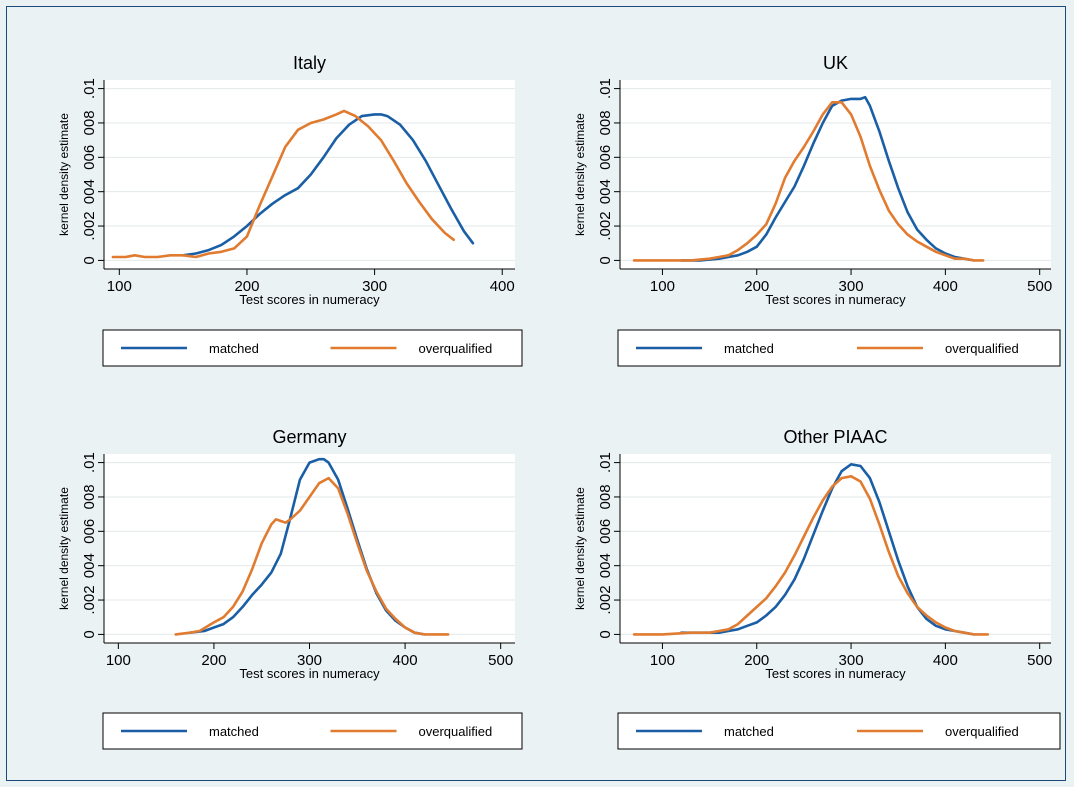  Describe the element at coordinates (835, 437) in the screenshot. I see `chart-title: Other PIAAC` at that location.